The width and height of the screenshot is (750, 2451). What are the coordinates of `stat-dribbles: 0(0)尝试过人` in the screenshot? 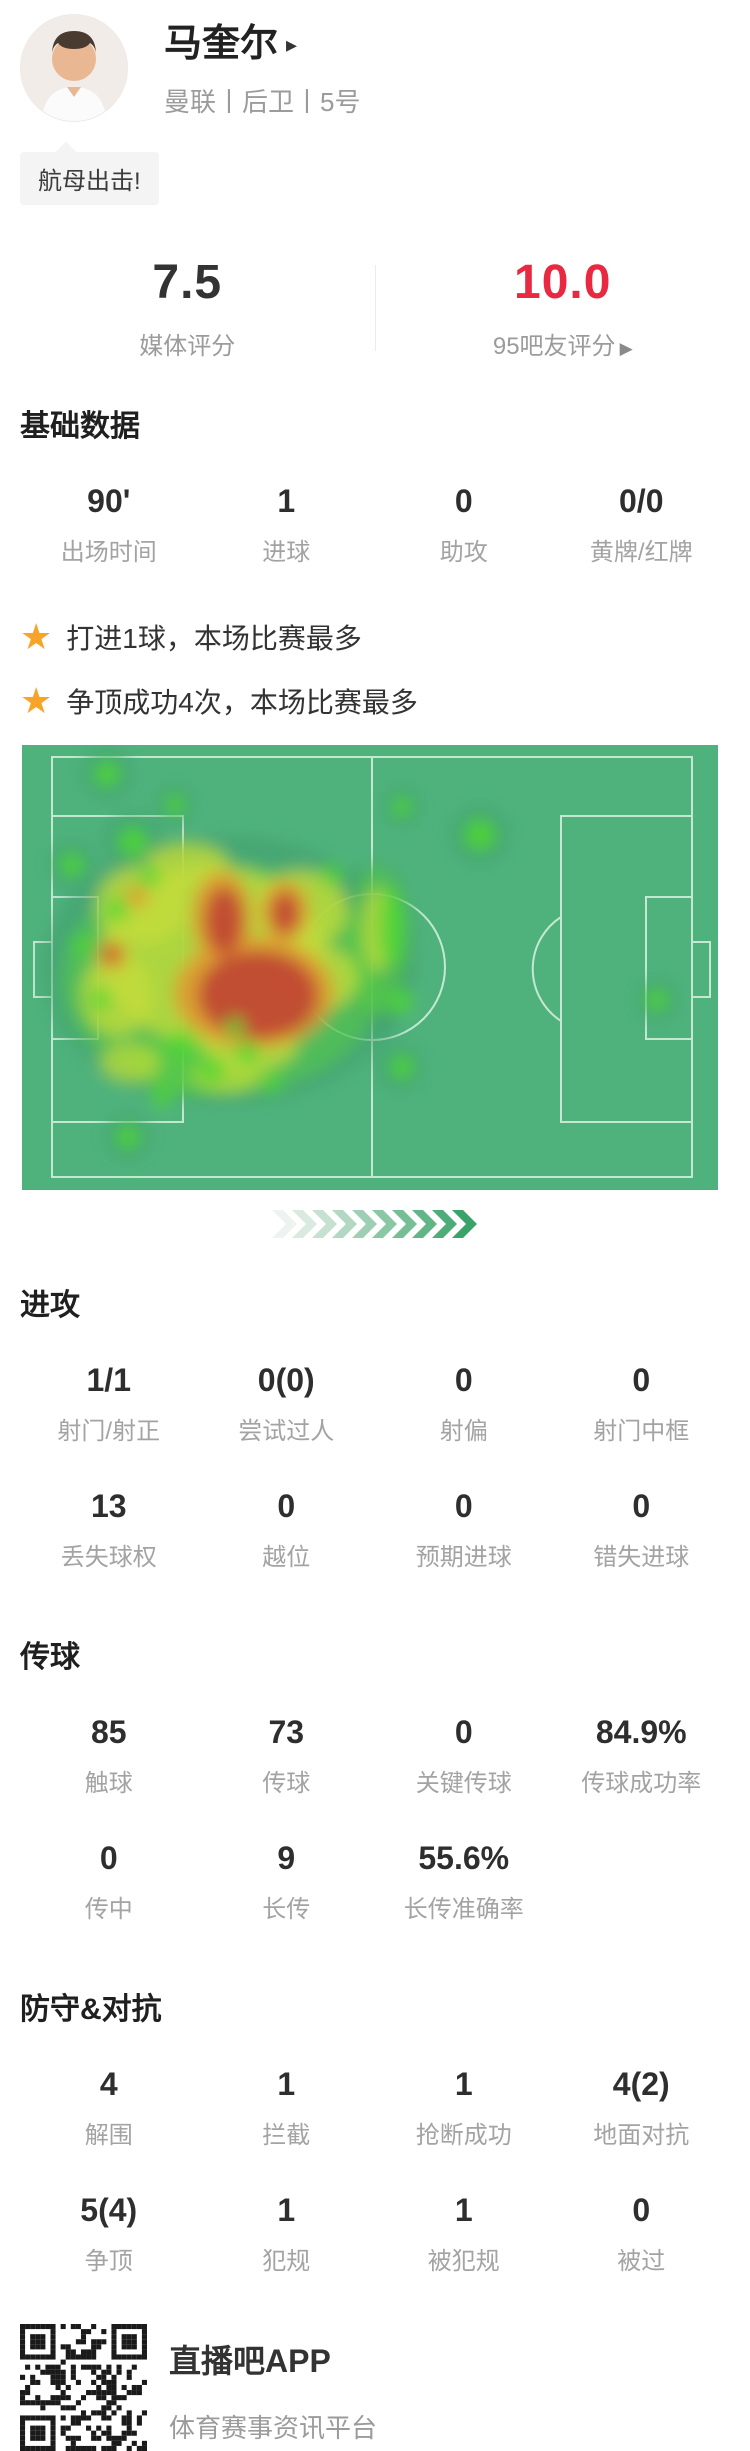 It's located at (287, 1404).